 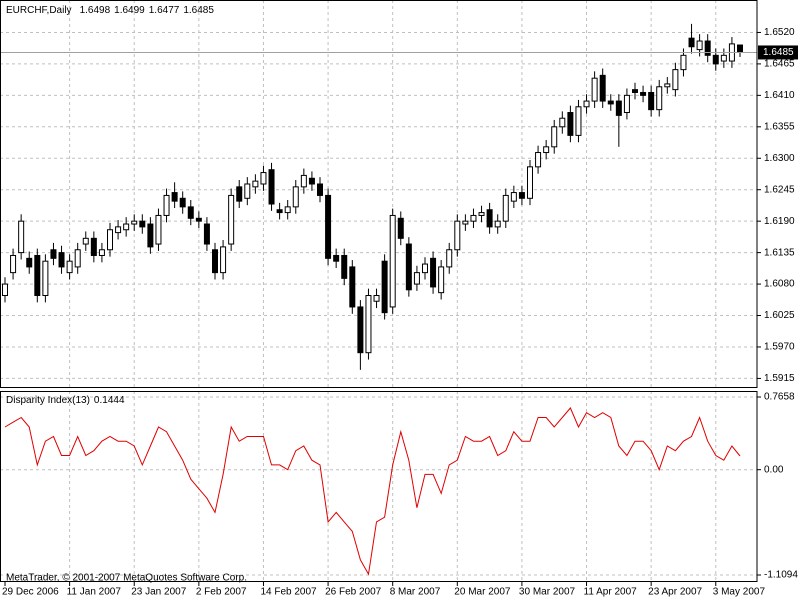 I want to click on x-tick-label: 29 Dec 2006, so click(x=30, y=592).